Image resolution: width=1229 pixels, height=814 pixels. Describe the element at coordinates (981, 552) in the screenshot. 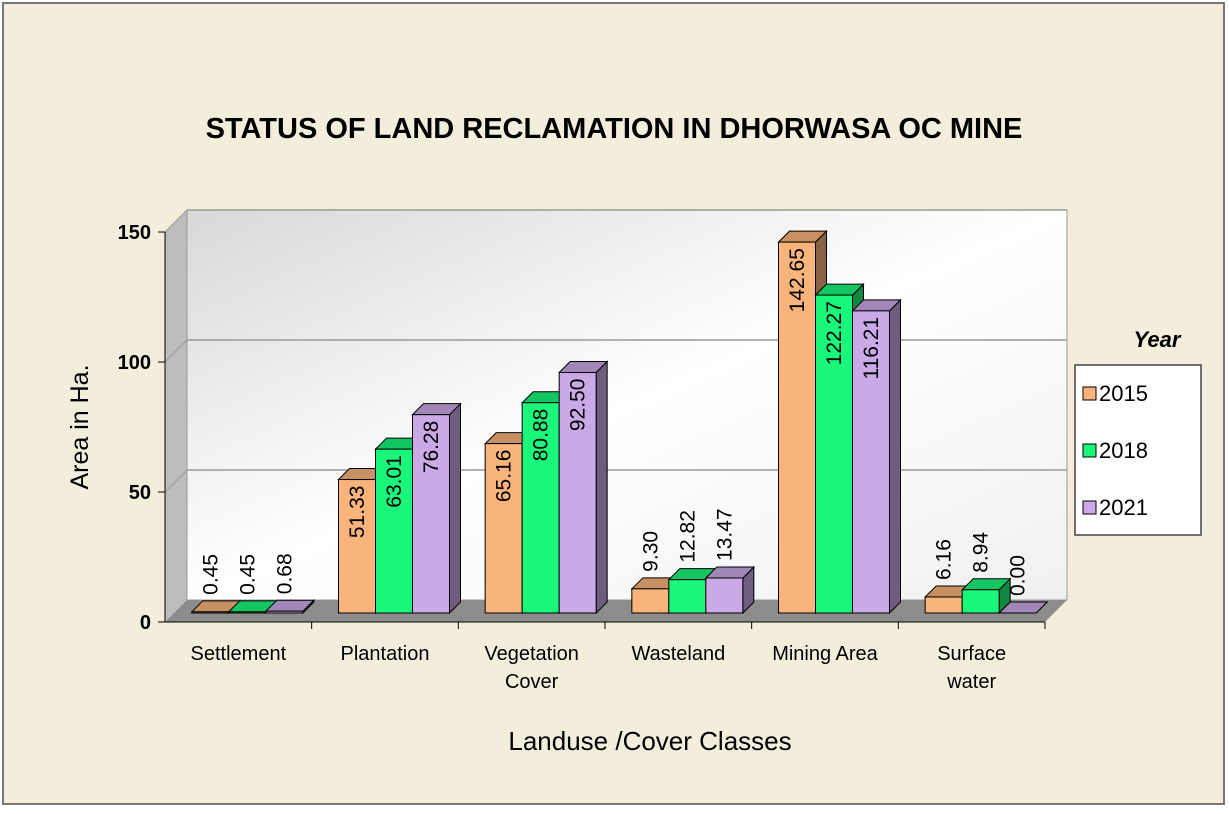

I see `value-label: 8.94` at that location.